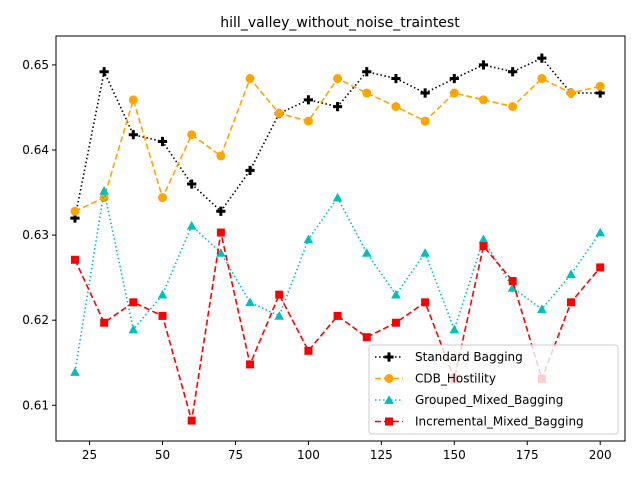  I want to click on x-tick-label: 25, so click(89, 455).